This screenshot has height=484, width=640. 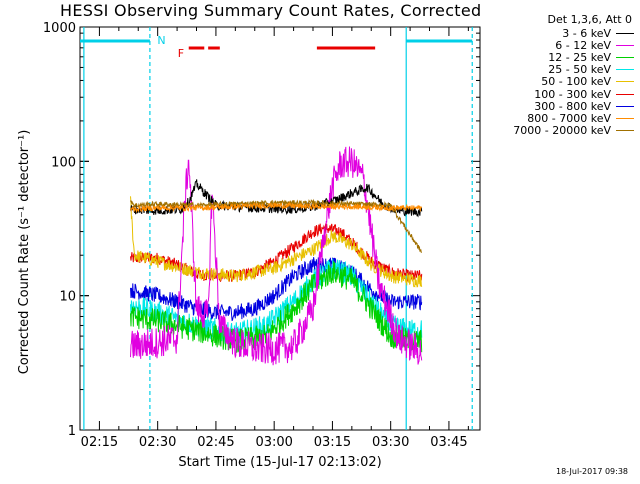 What do you see at coordinates (576, 82) in the screenshot?
I see `legend-label: 50 - 100 keV` at bounding box center [576, 82].